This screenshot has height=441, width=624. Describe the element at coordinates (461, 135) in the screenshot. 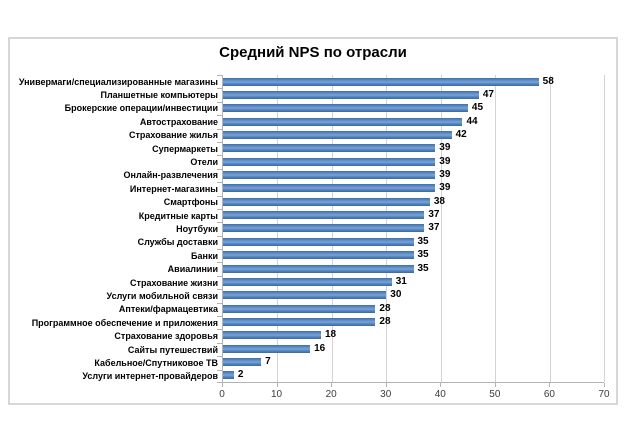

I see `bar-value-label: 42` at that location.